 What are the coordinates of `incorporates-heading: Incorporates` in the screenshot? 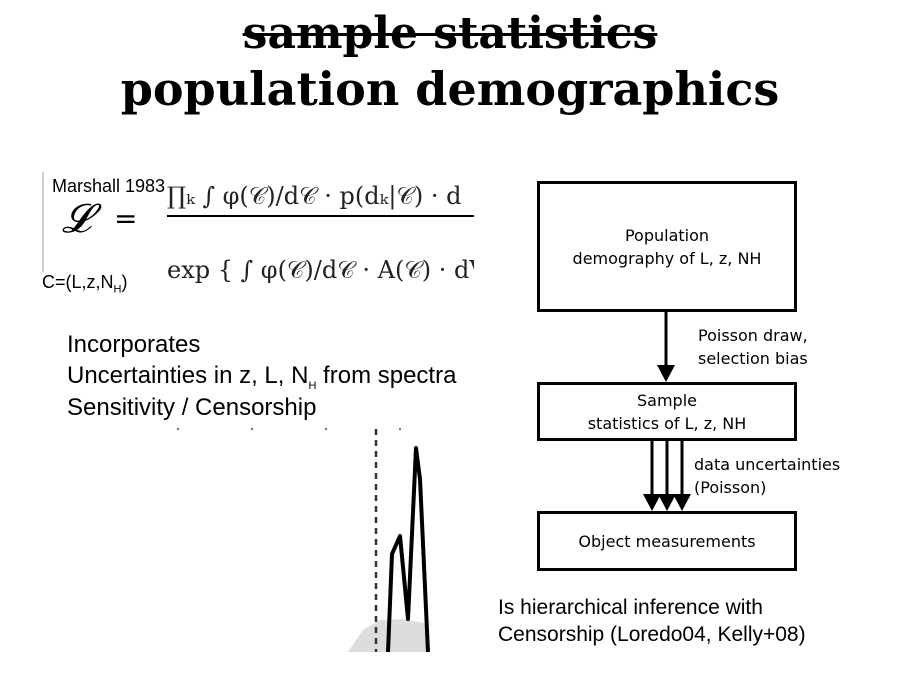 It's located at (134, 344).